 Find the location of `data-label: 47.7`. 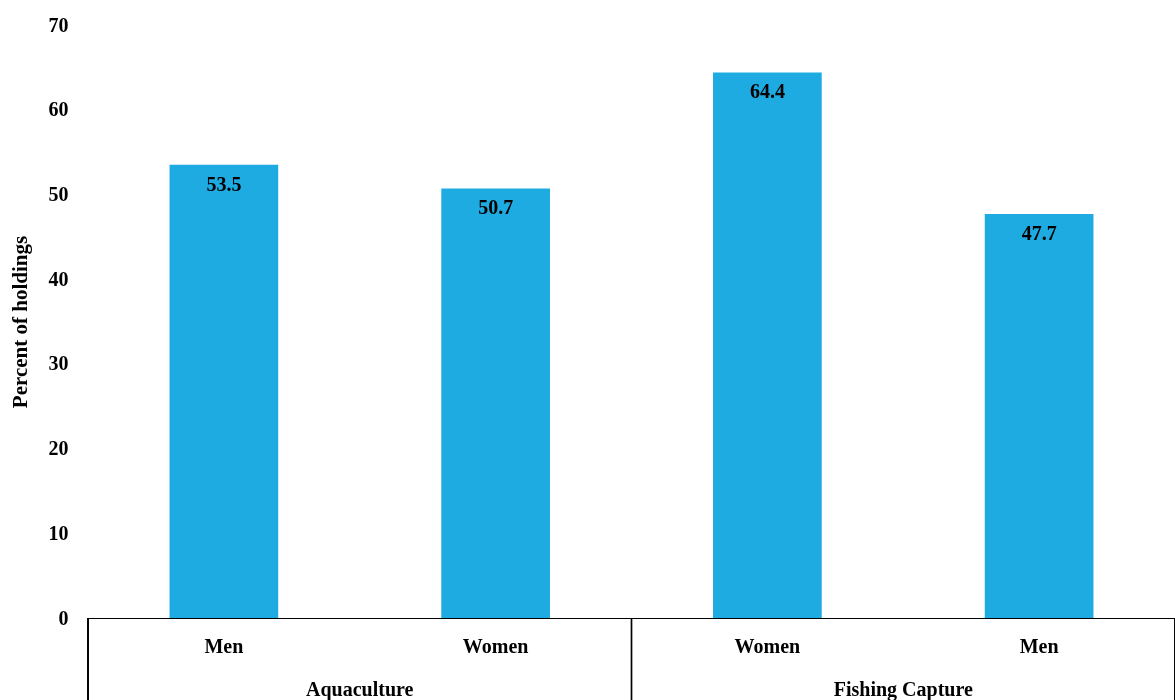

data-label: 47.7 is located at coordinates (1039, 232).